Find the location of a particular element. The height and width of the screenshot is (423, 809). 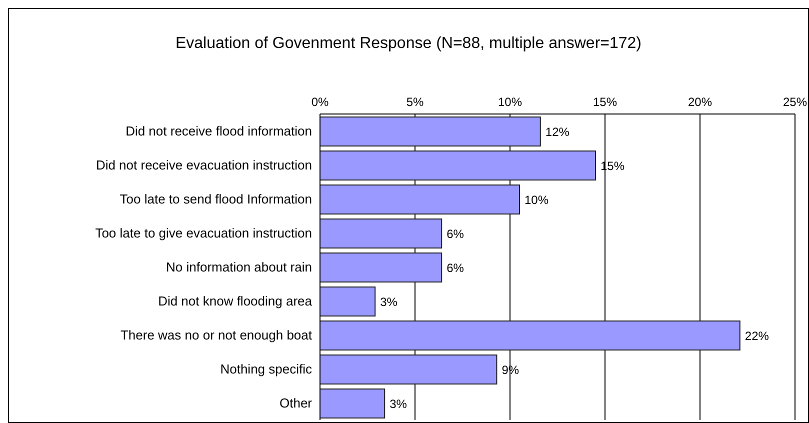

x-tick-label: 15% is located at coordinates (605, 102).